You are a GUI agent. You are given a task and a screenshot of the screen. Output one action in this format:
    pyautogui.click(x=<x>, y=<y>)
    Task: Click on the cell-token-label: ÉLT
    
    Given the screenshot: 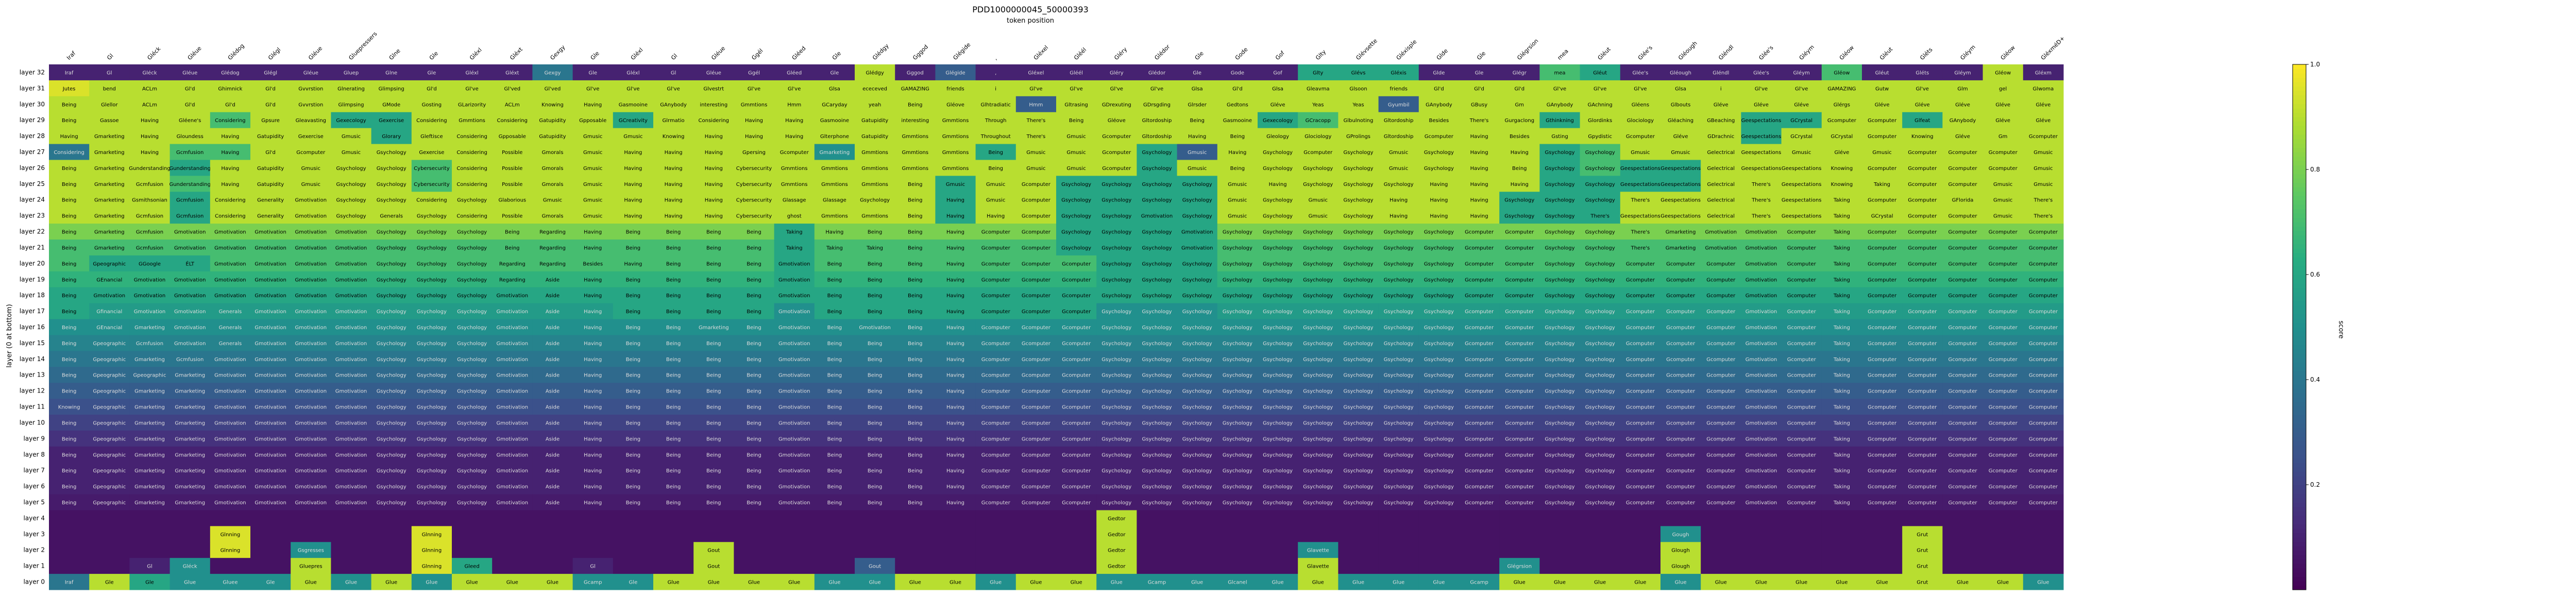 What is the action you would take?
    pyautogui.click(x=190, y=263)
    